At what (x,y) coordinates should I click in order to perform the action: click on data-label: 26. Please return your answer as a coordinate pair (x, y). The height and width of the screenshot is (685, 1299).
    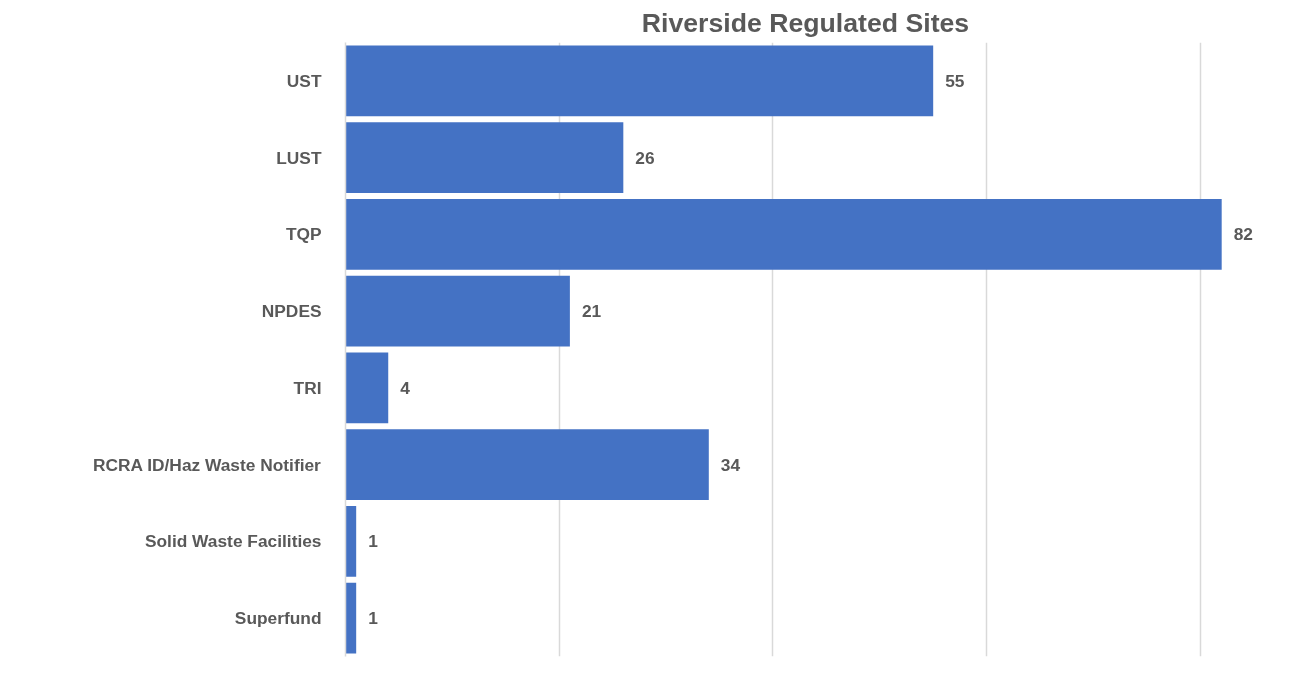
    Looking at the image, I should click on (645, 157).